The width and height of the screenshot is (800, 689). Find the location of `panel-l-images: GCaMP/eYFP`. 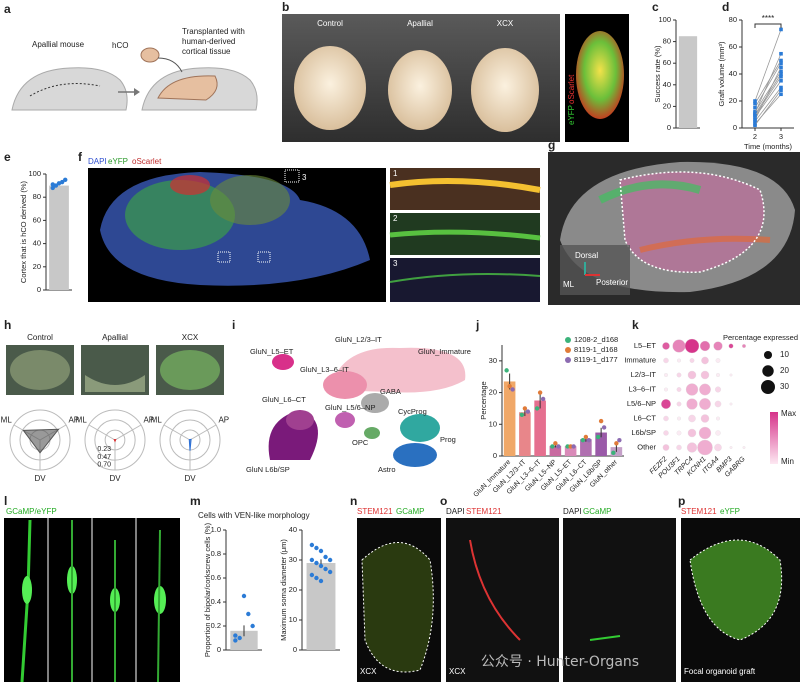

panel-l-images: GCaMP/eYFP is located at coordinates (92, 595).